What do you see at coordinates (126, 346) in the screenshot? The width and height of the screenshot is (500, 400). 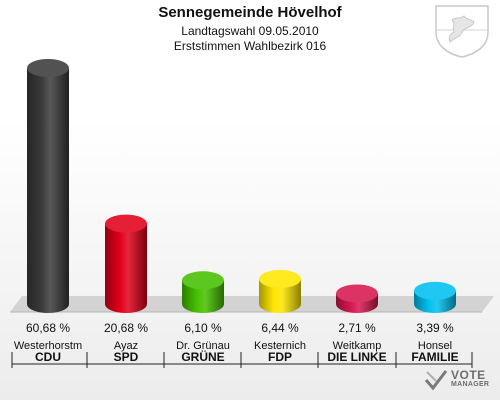 I see `candidate-label: Ayaz` at bounding box center [126, 346].